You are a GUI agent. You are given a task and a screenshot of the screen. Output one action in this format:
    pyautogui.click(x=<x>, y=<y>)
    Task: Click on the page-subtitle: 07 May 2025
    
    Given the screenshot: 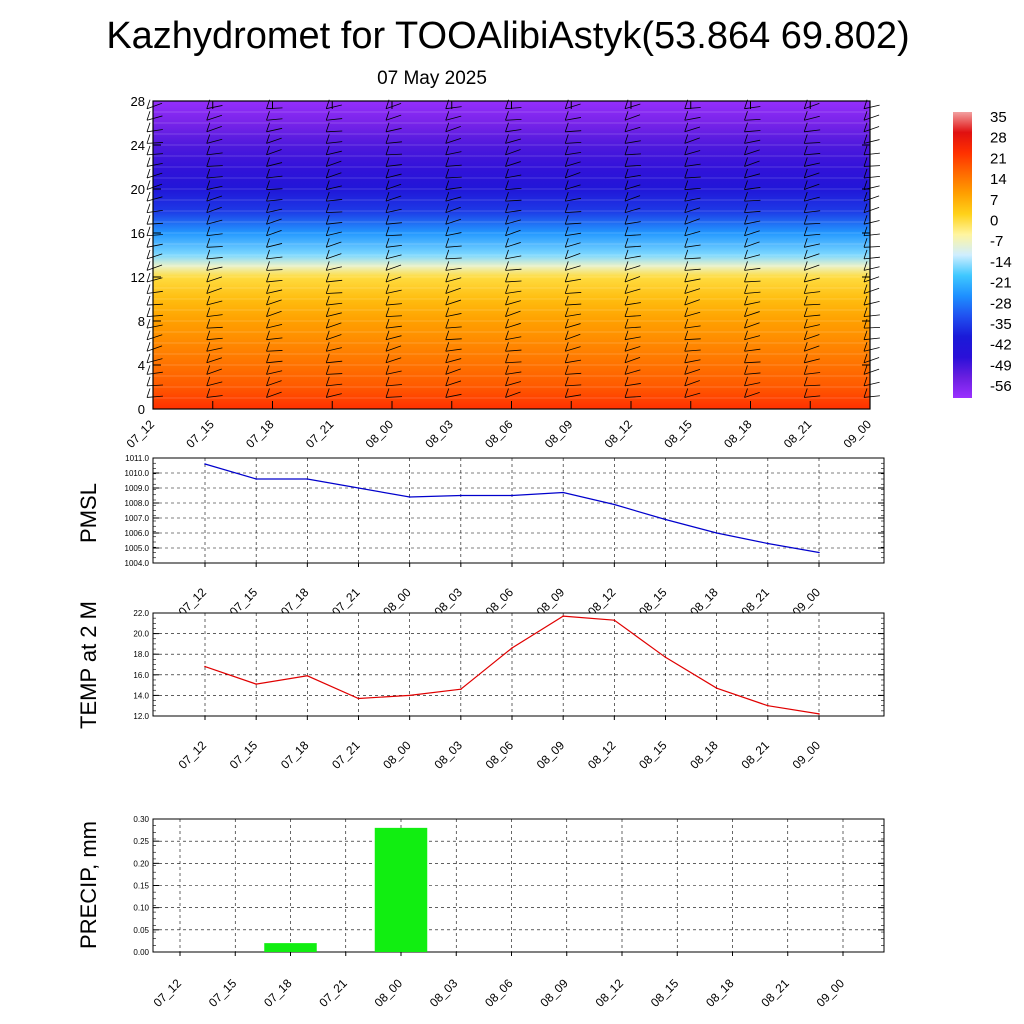 What is the action you would take?
    pyautogui.click(x=432, y=78)
    